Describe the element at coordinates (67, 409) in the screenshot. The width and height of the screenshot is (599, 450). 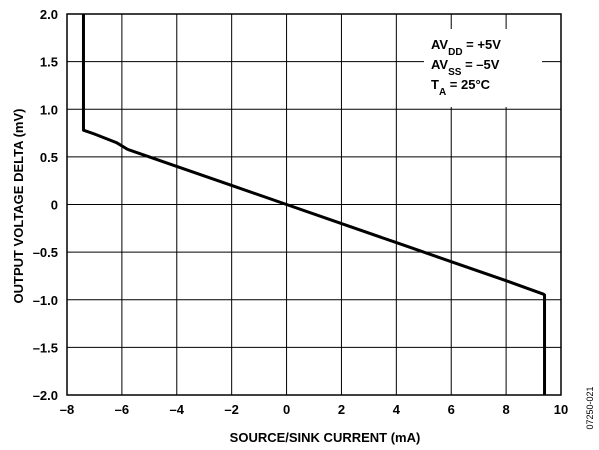
I see `x-tick-label: –8` at that location.